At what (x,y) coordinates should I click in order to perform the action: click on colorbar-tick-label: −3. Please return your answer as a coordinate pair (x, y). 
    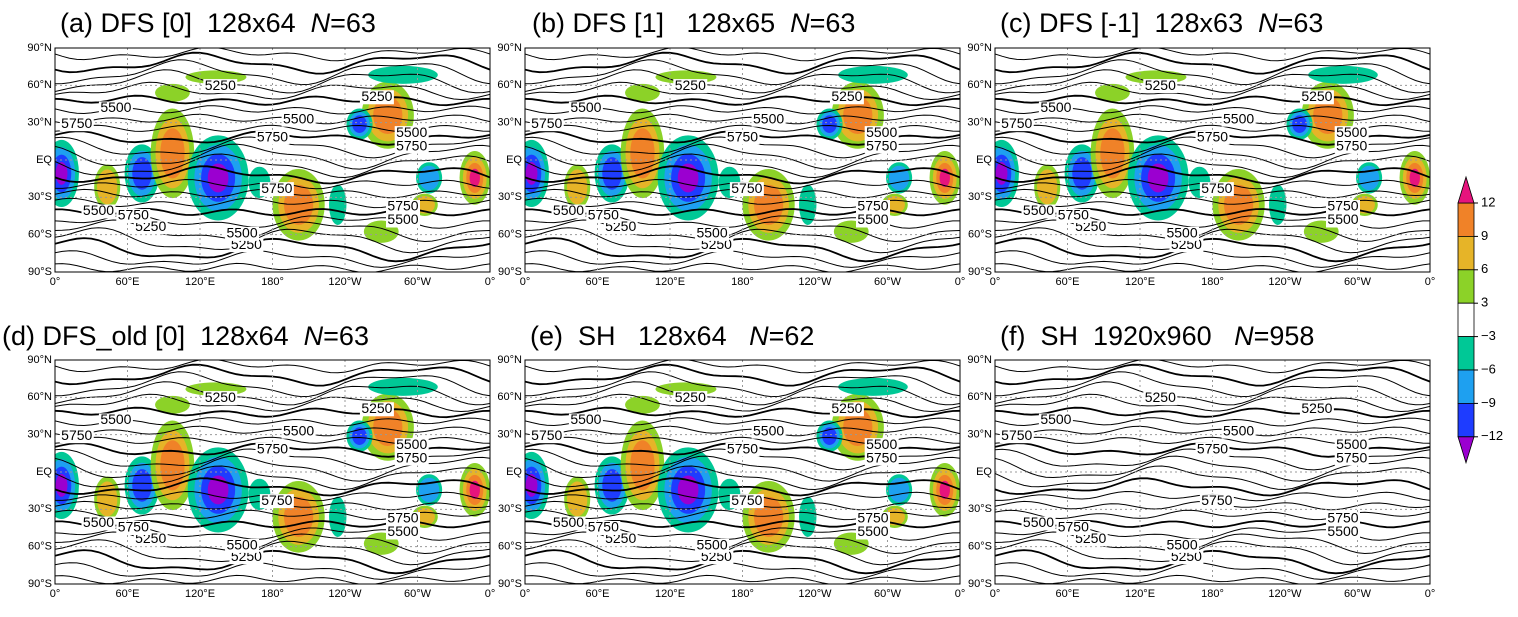
    Looking at the image, I should click on (1488, 335).